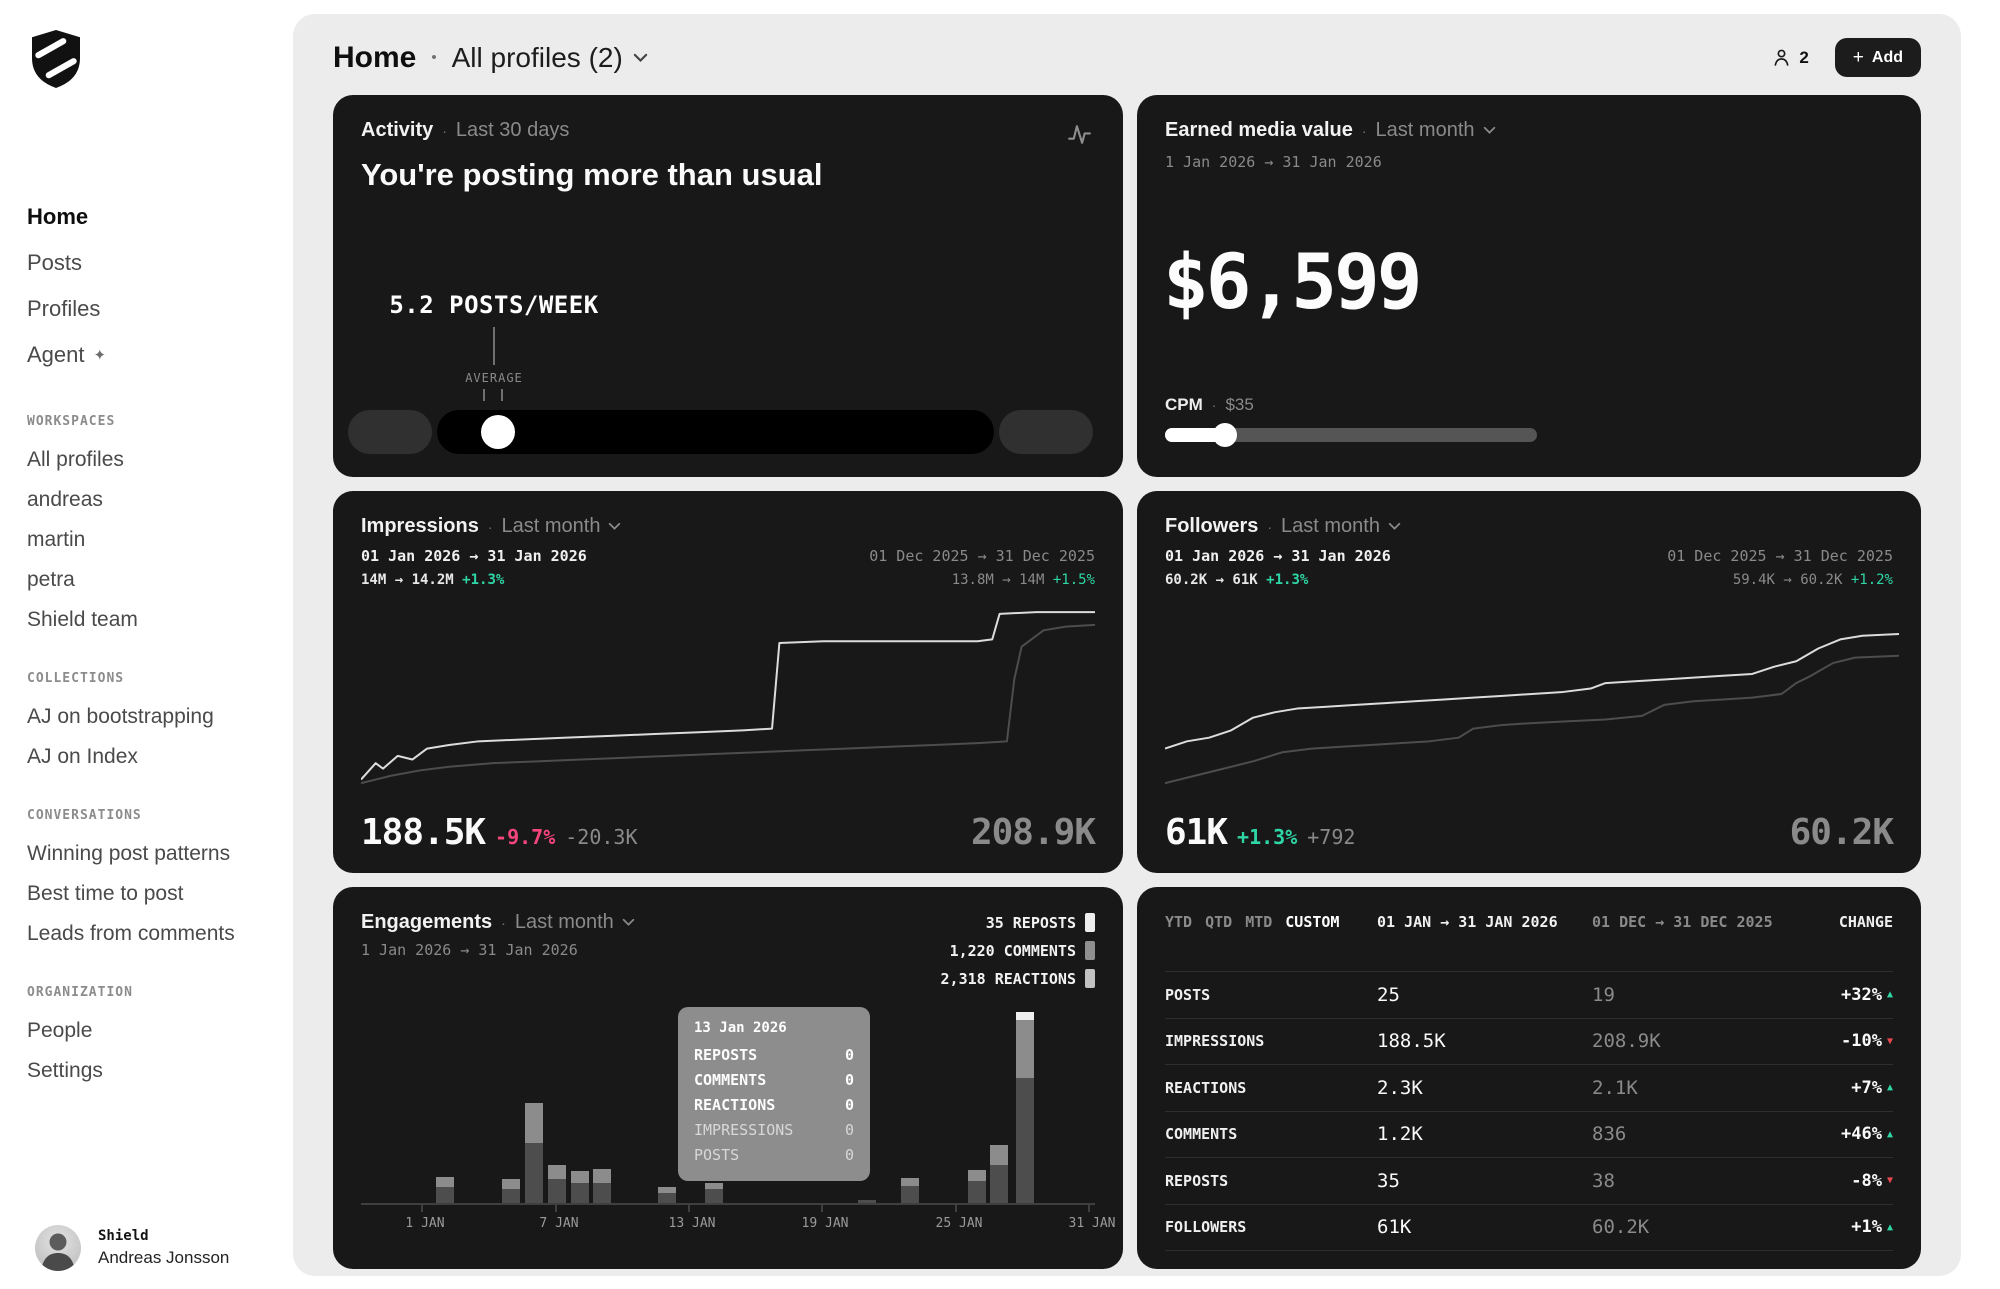 The width and height of the screenshot is (2000, 1289). I want to click on emv-period-label: Last month, so click(1425, 130).